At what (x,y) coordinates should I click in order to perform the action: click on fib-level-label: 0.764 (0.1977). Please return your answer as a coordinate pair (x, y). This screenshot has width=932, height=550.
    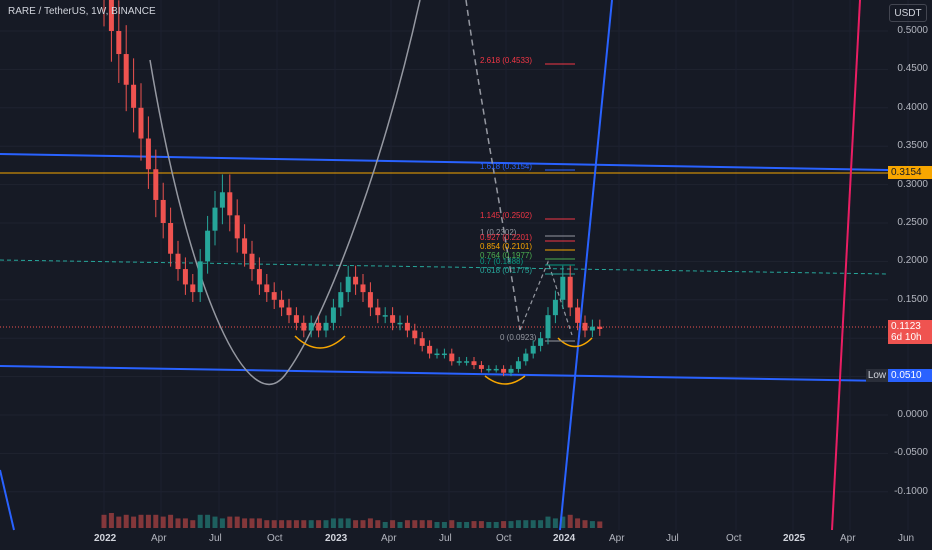
    Looking at the image, I should click on (506, 255).